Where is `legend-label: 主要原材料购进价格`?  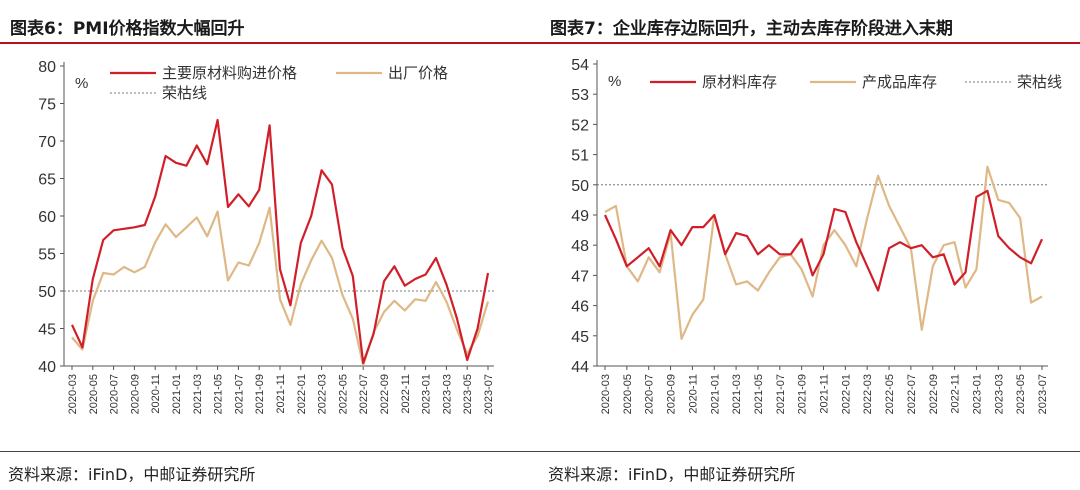 legend-label: 主要原材料购进价格 is located at coordinates (229, 73).